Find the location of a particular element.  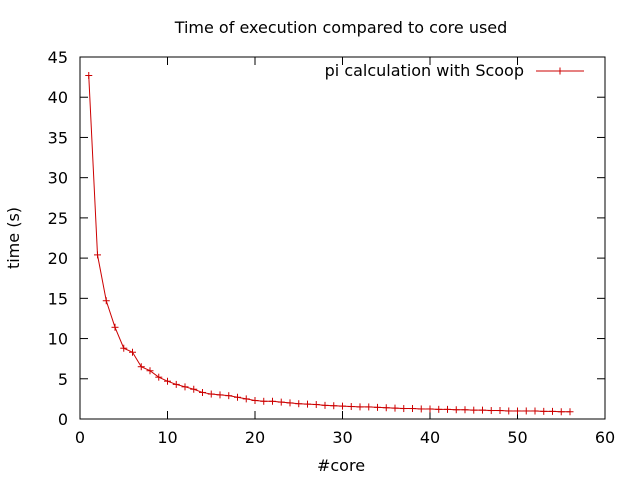

chart-title: Time of execution compared to core used is located at coordinates (341, 27).